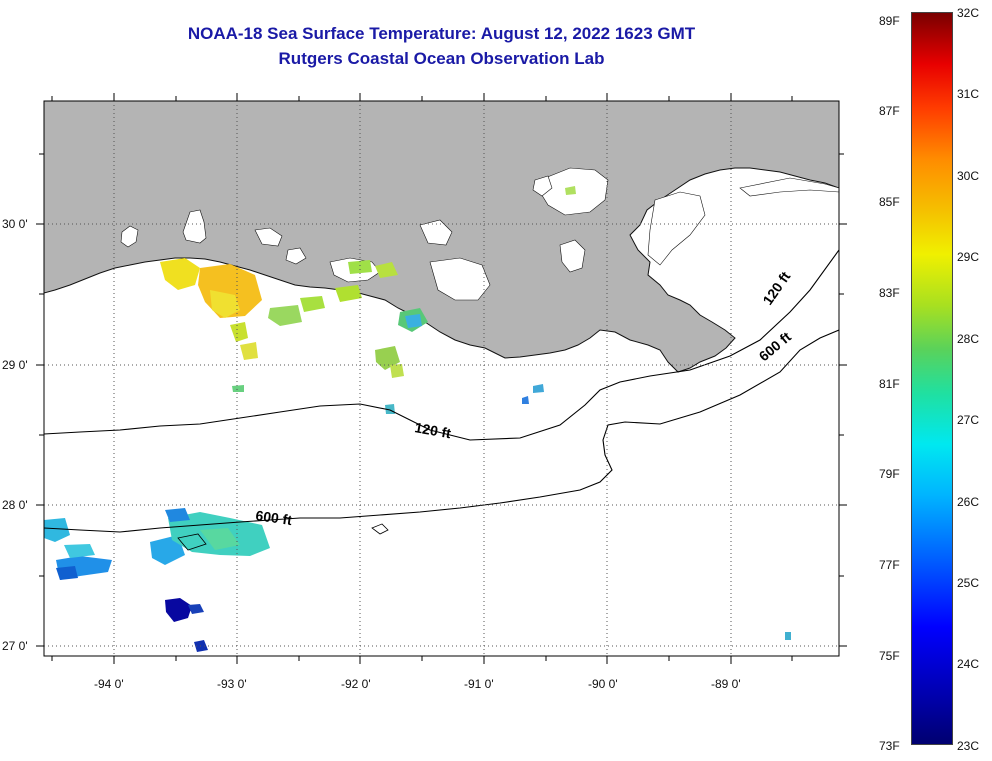 The image size is (992, 761). What do you see at coordinates (15, 224) in the screenshot?
I see `lat-label-30: 30 0'` at bounding box center [15, 224].